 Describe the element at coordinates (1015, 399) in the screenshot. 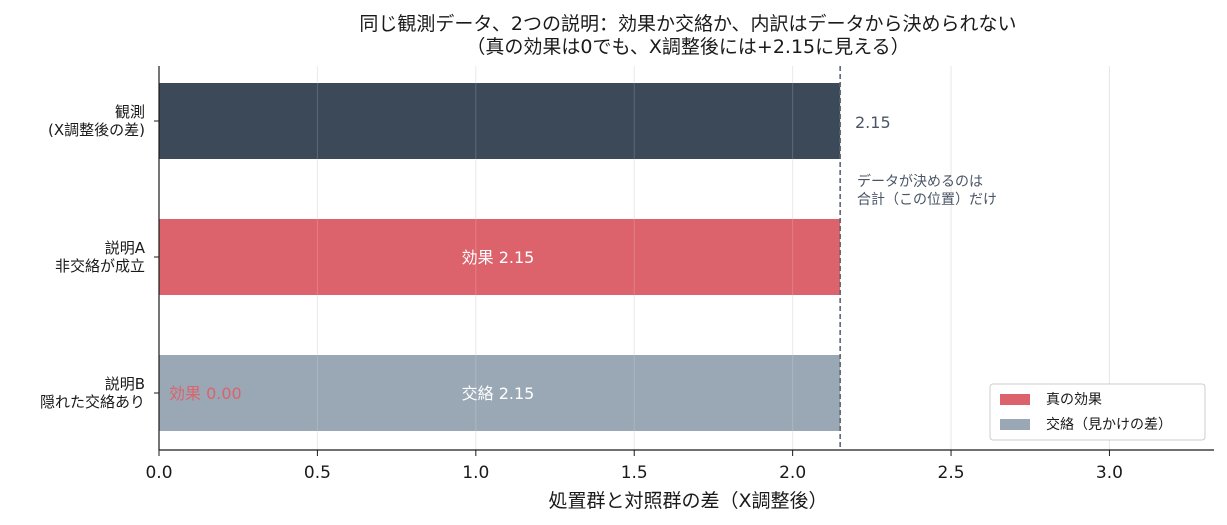

I see `legend-swatch-true-effect` at that location.